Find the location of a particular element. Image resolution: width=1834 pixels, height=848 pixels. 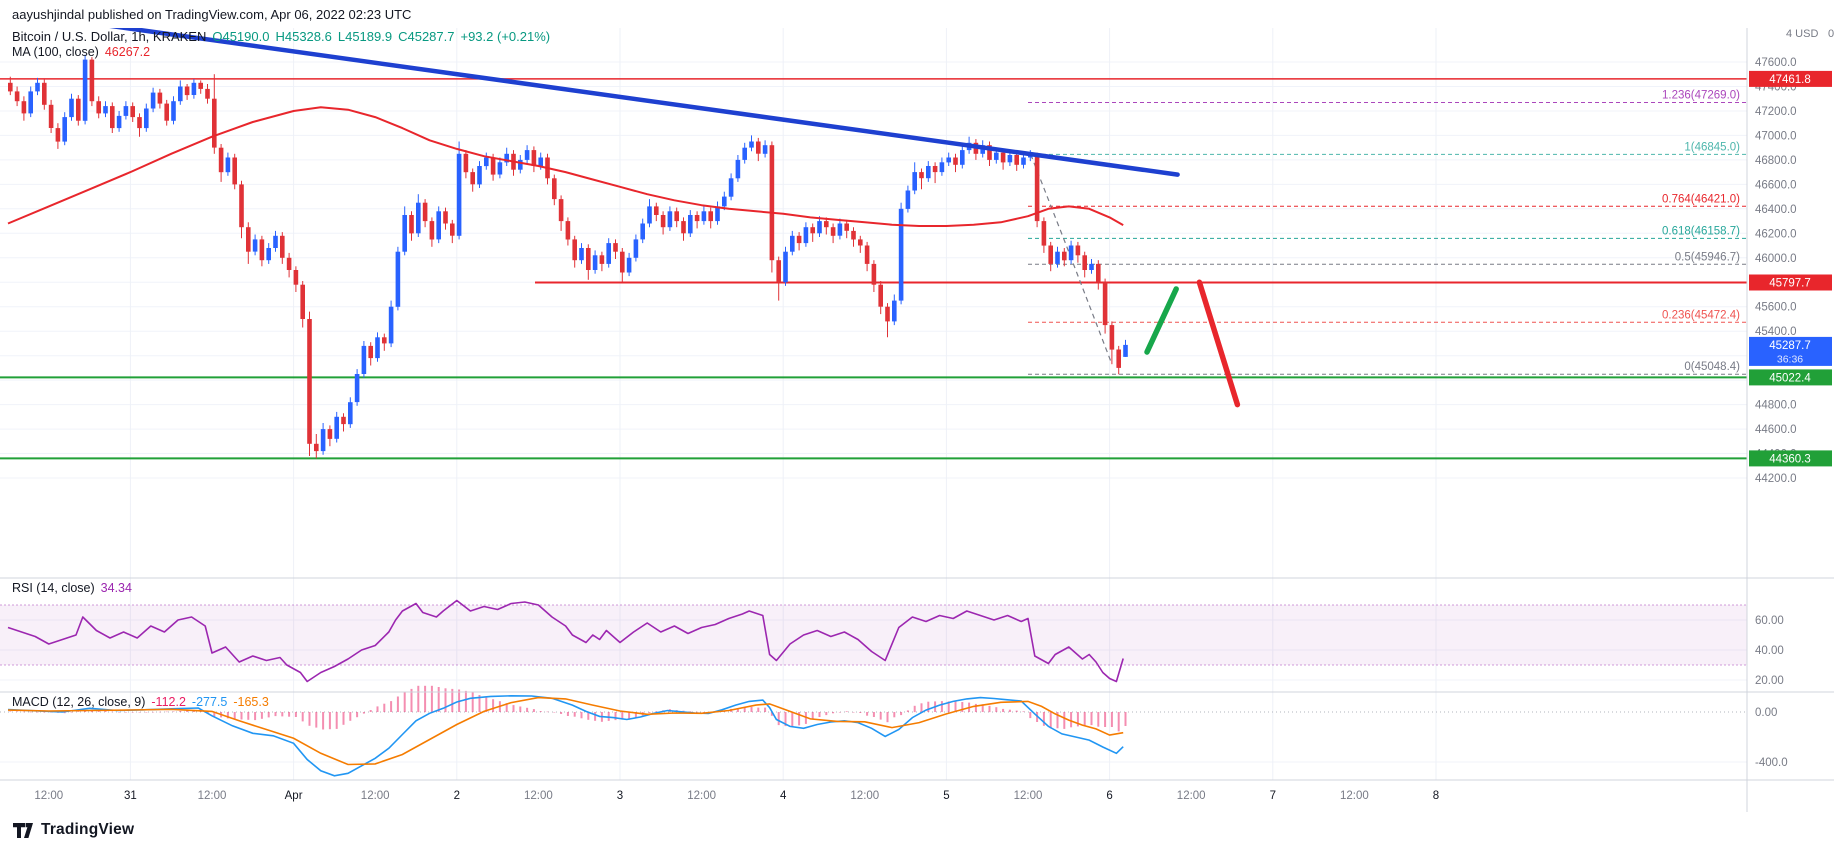

svg-text: 1(46845.0) is located at coordinates (1712, 147).